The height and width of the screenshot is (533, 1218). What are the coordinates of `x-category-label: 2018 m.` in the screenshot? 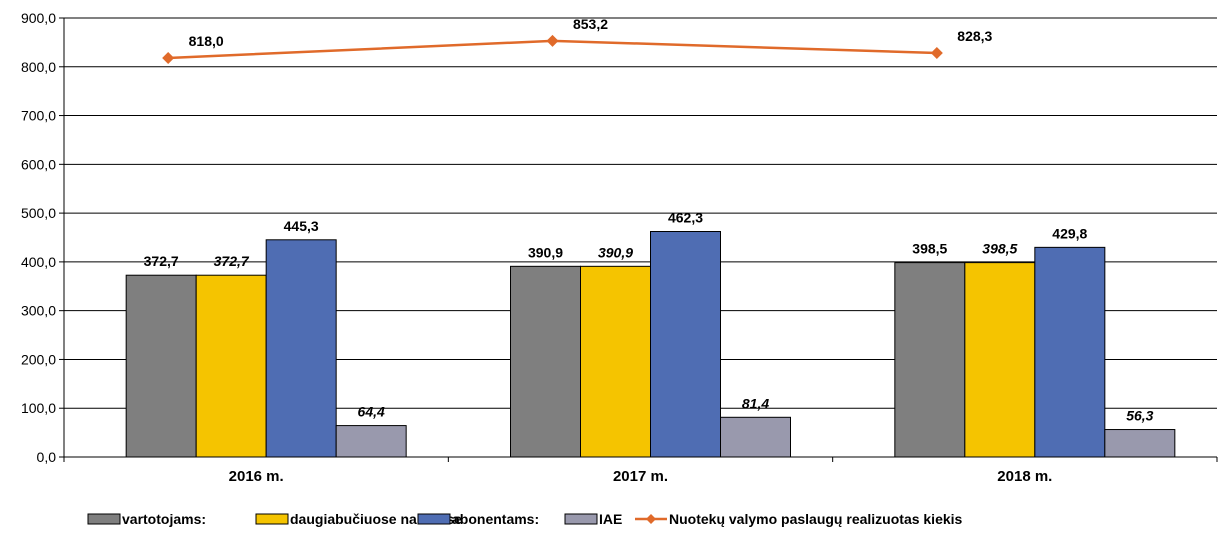 It's located at (1024, 476).